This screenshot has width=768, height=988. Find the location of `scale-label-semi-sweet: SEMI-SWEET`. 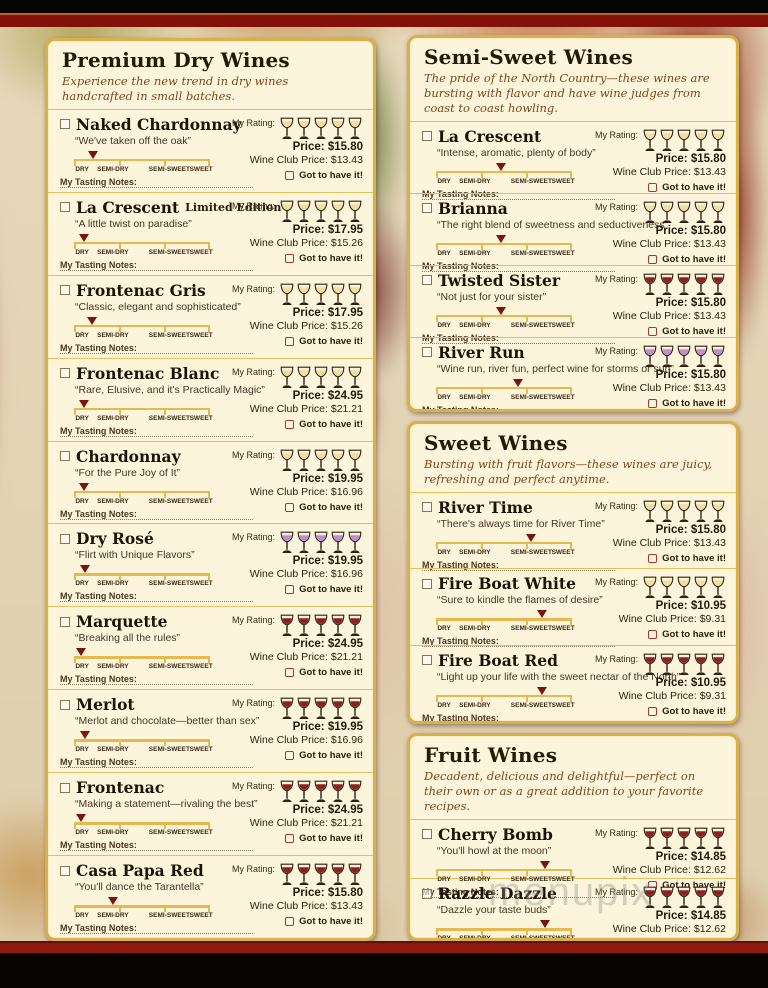

scale-label-semi-sweet: SEMI-SWEET is located at coordinates (169, 501).